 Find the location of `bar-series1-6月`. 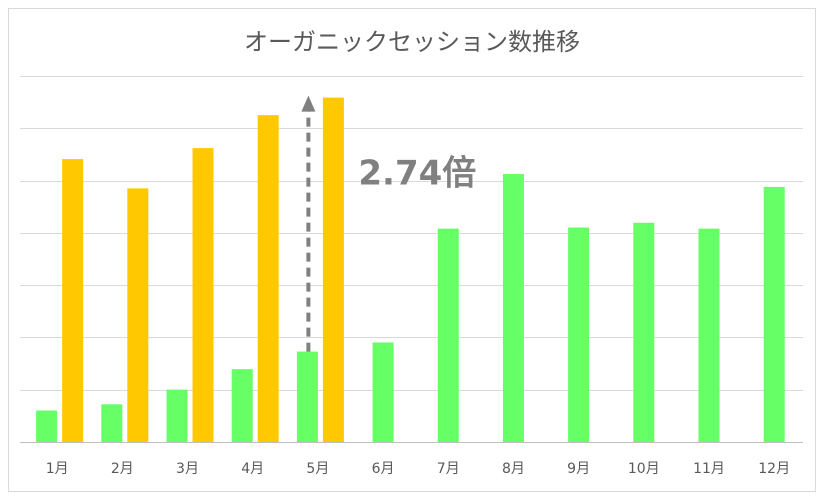

bar-series1-6月 is located at coordinates (383, 392).